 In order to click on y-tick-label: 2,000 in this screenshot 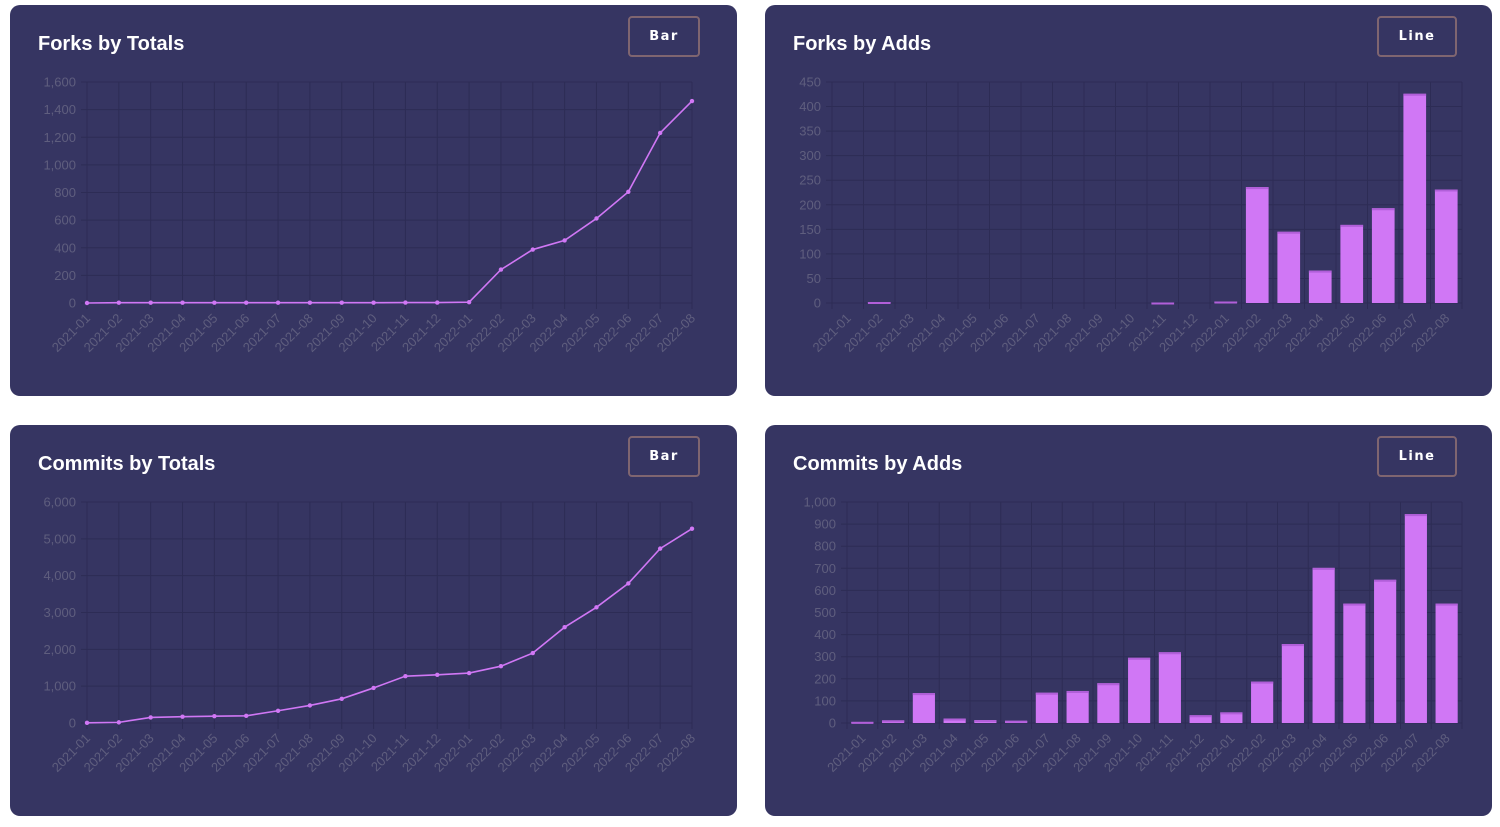, I will do `click(59, 649)`.